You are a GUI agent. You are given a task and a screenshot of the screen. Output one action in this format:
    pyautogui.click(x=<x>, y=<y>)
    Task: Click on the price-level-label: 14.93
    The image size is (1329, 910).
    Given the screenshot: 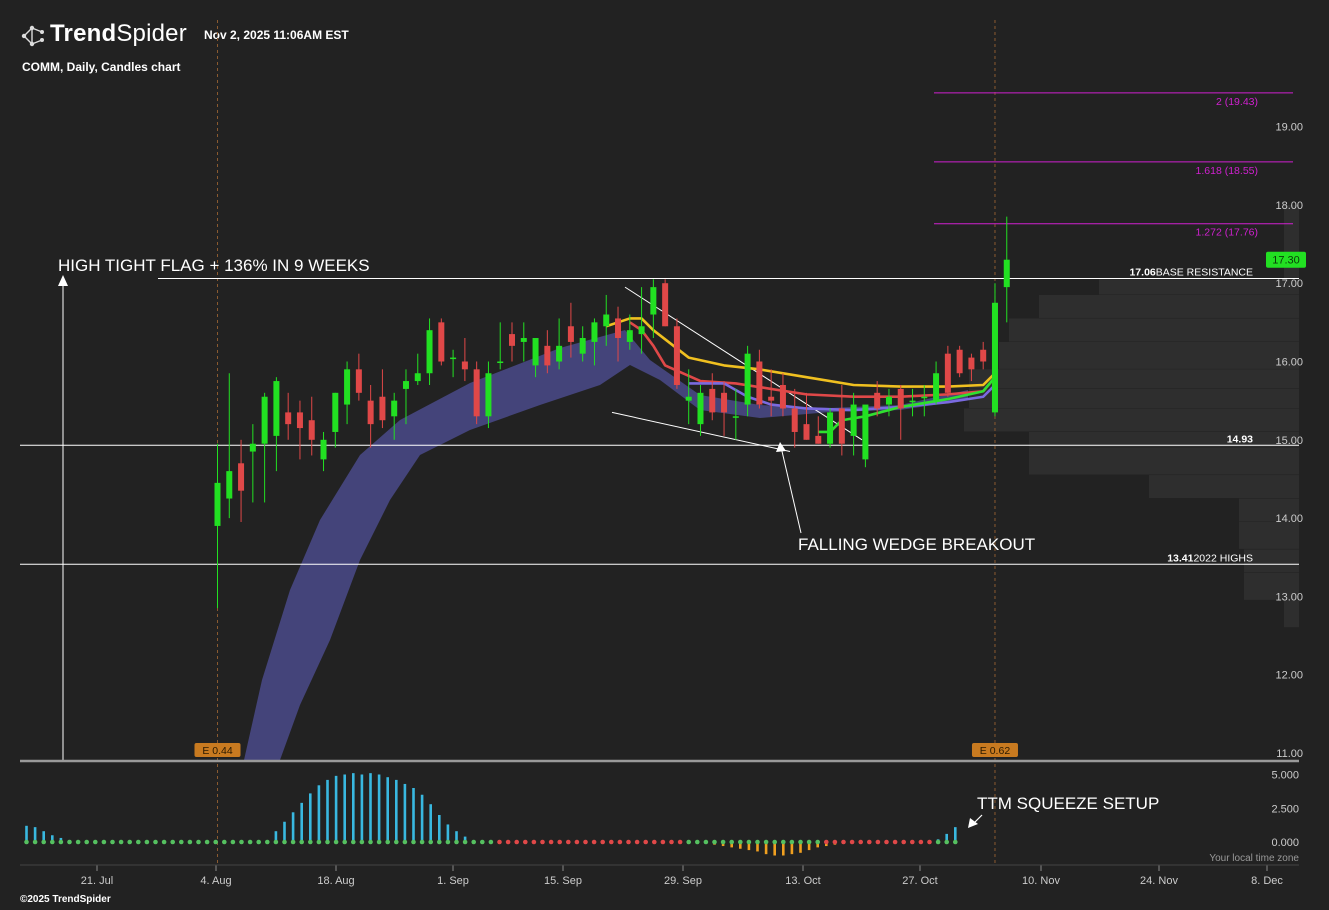 What is the action you would take?
    pyautogui.click(x=1240, y=439)
    